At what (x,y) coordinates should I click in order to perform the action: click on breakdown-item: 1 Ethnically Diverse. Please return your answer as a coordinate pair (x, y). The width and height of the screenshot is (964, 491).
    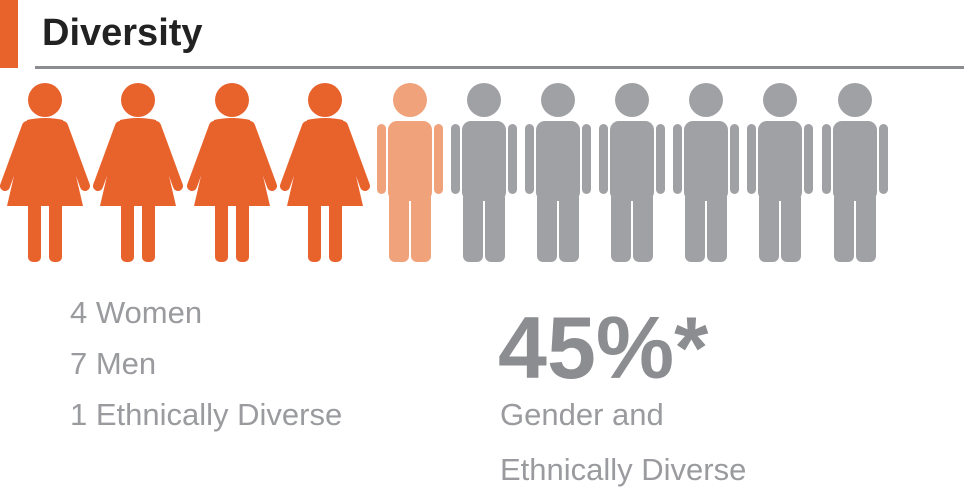
    Looking at the image, I should click on (206, 414).